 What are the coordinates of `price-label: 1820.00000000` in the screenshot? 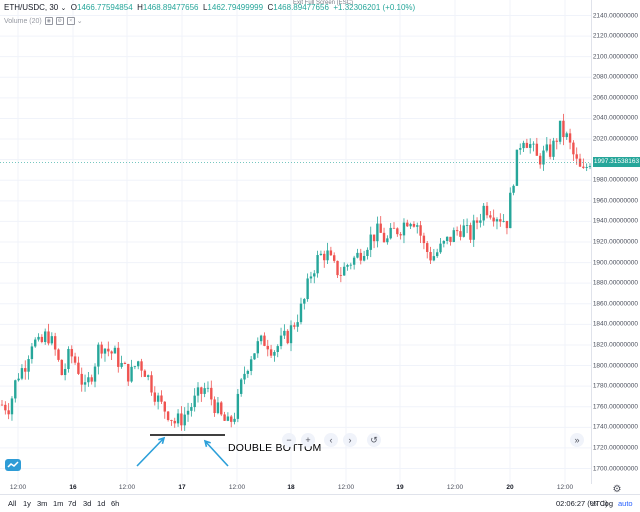 It's located at (615, 345).